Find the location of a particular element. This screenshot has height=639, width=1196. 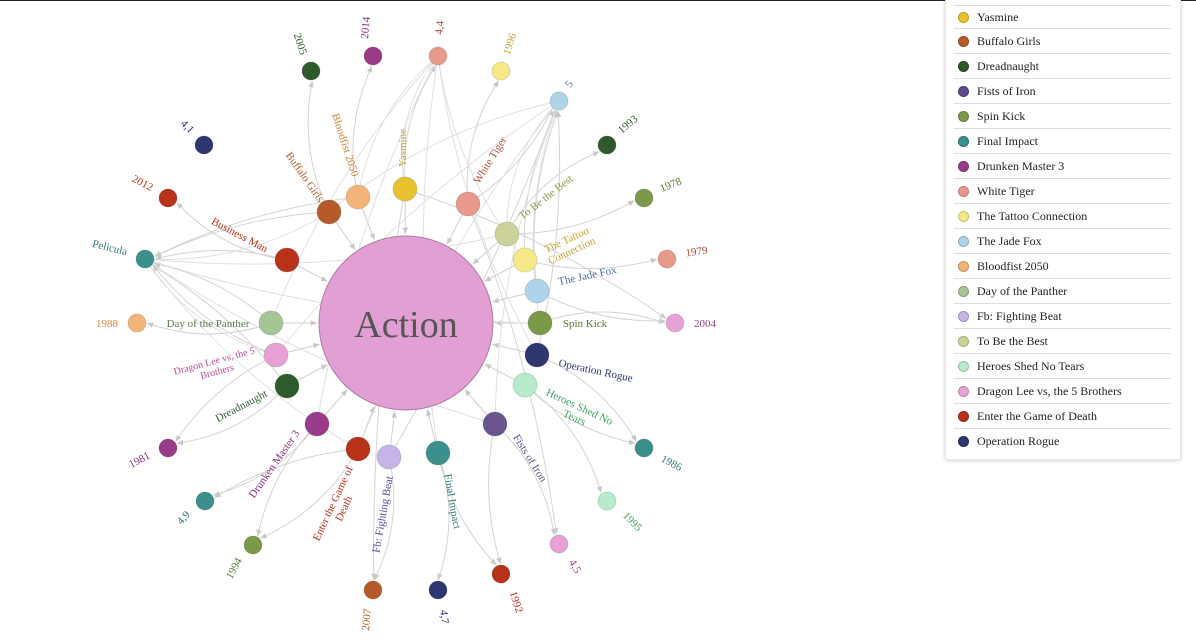

attribute-label-4-9: 4,9 is located at coordinates (184, 517).